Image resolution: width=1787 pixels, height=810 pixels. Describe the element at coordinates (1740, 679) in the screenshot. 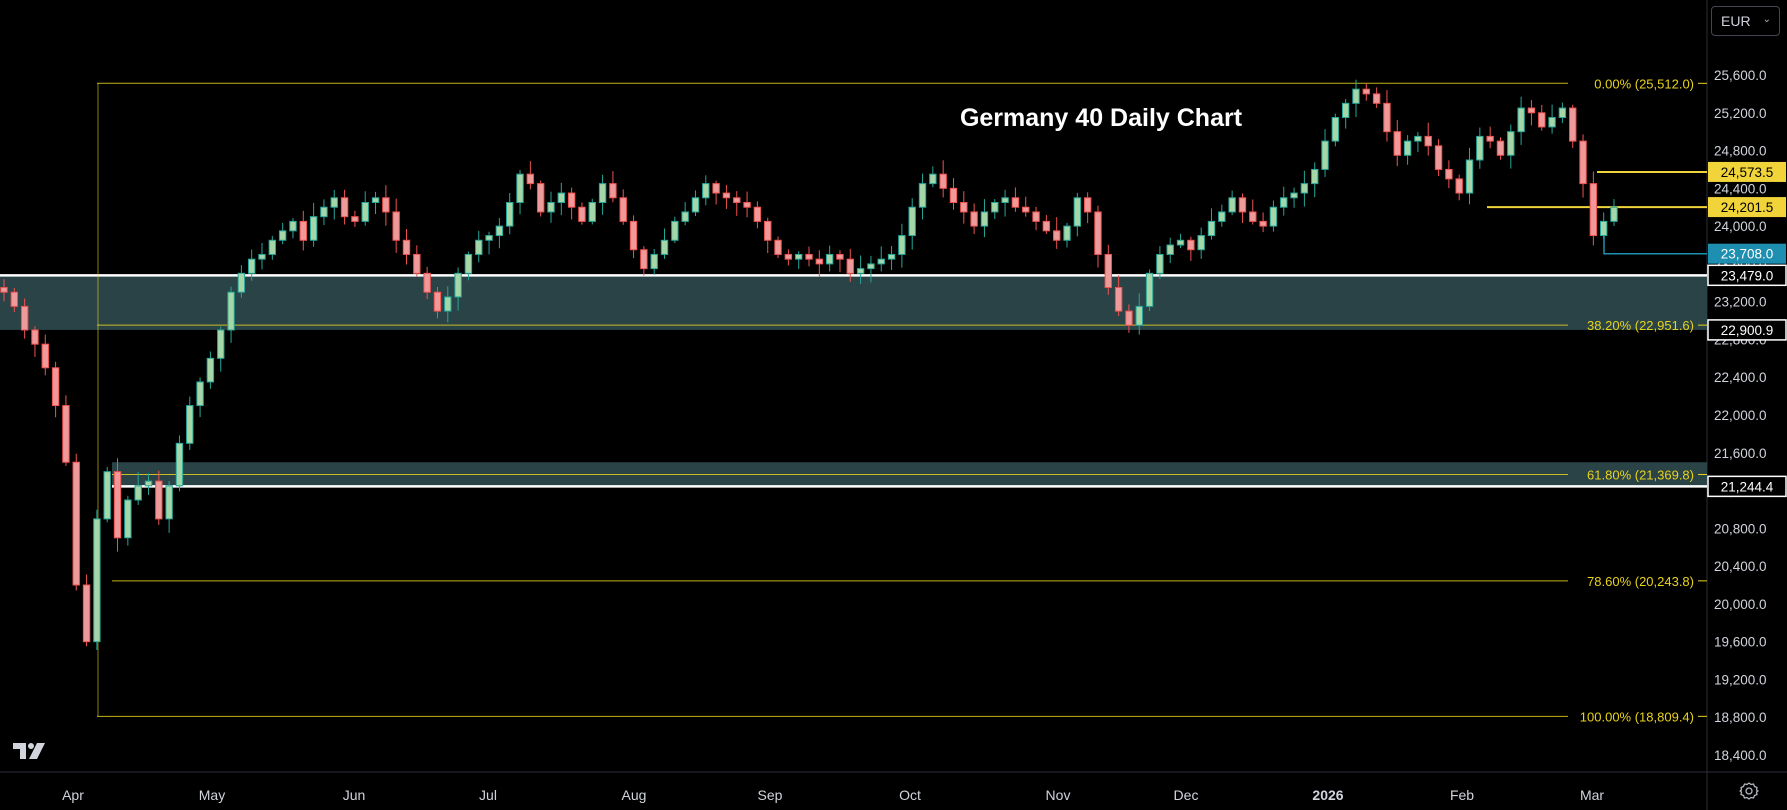

I see `price-tick-label: 19,200.0` at that location.